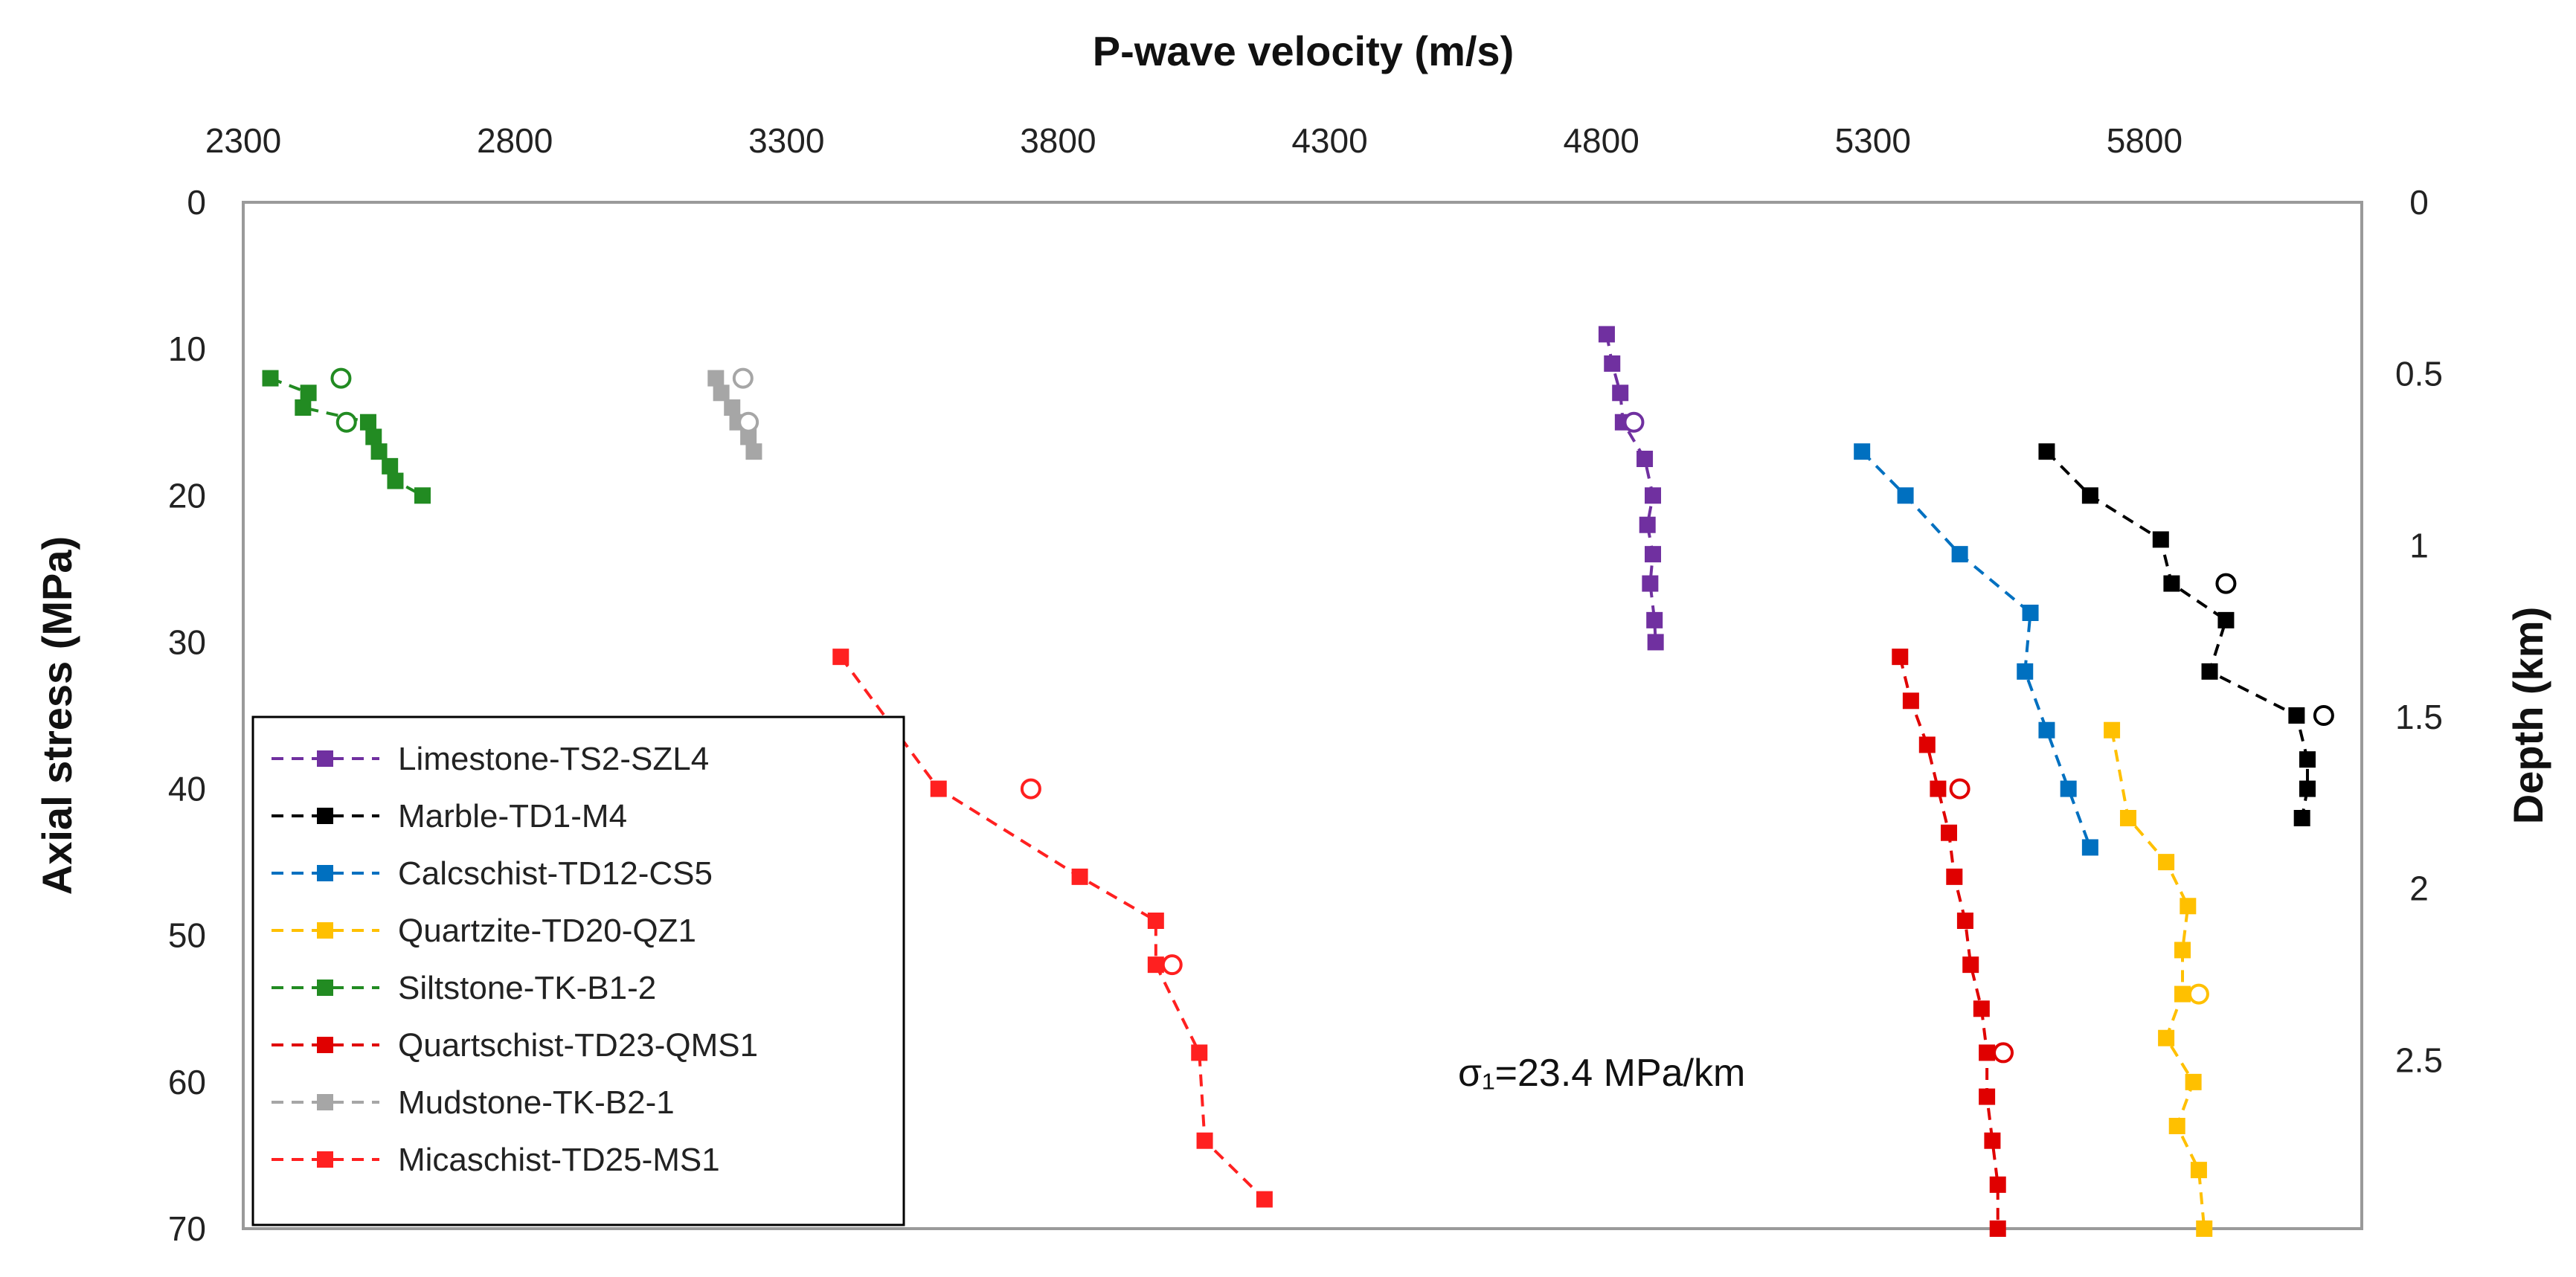 The height and width of the screenshot is (1277, 2576). Describe the element at coordinates (547, 931) in the screenshot. I see `legend-label: Quartzite-TD20-QZ1` at that location.